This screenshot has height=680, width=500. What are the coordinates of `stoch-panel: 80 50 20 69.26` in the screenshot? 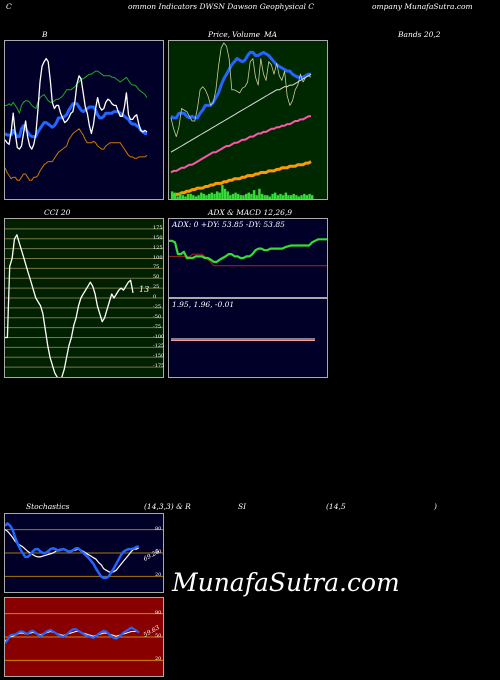 It's located at (84, 553).